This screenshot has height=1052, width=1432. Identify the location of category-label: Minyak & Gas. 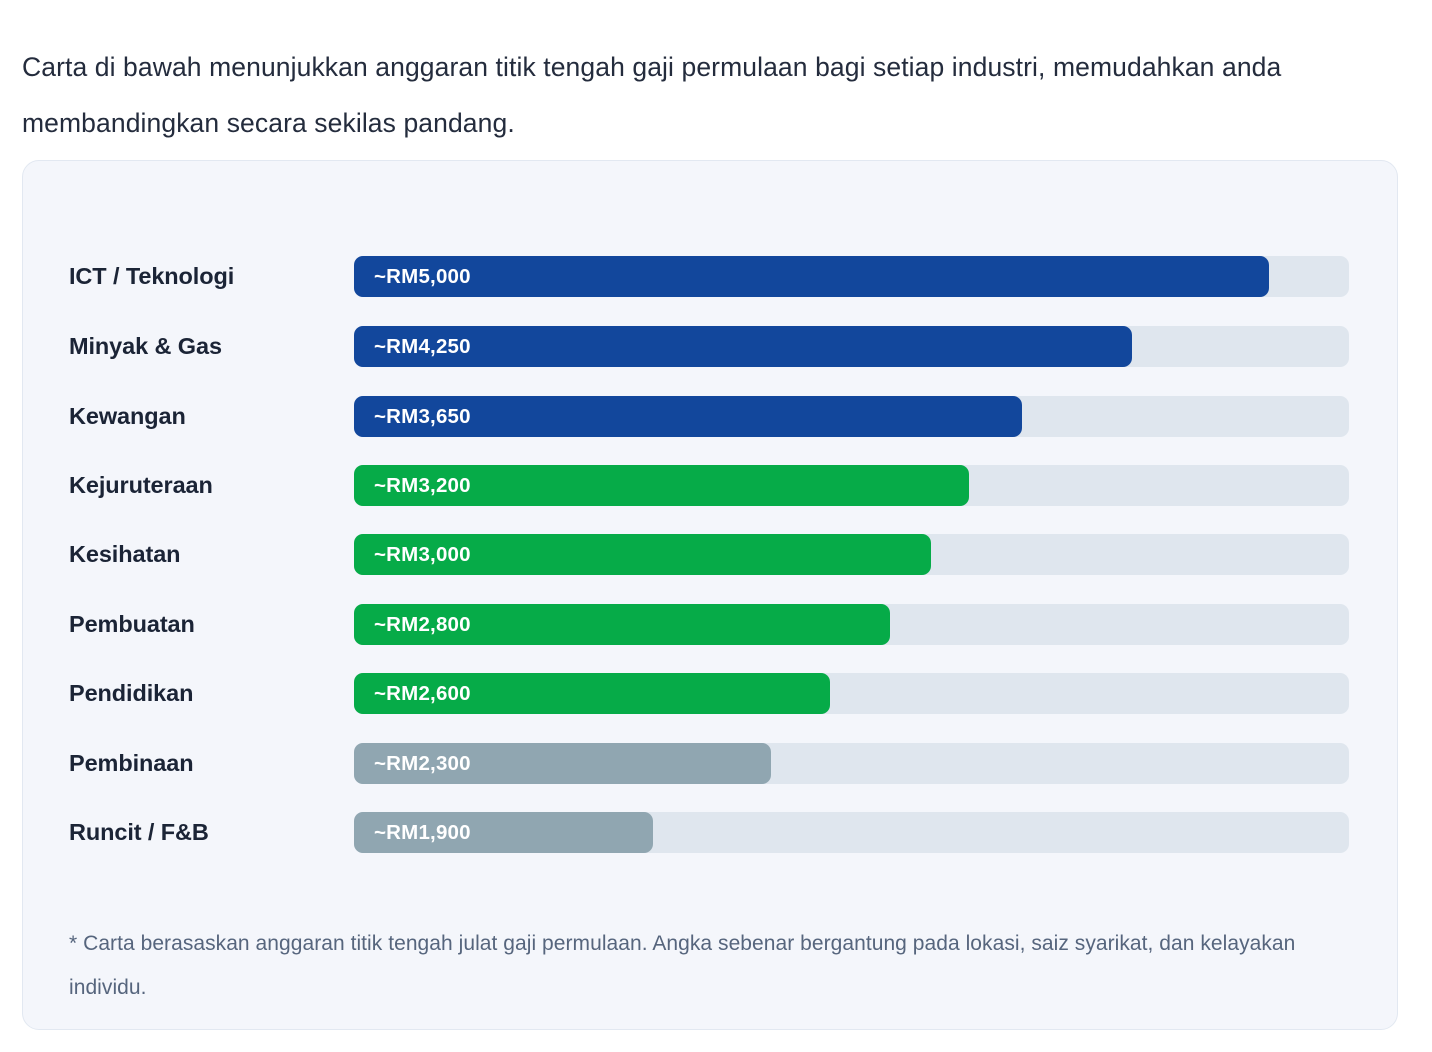
(145, 346).